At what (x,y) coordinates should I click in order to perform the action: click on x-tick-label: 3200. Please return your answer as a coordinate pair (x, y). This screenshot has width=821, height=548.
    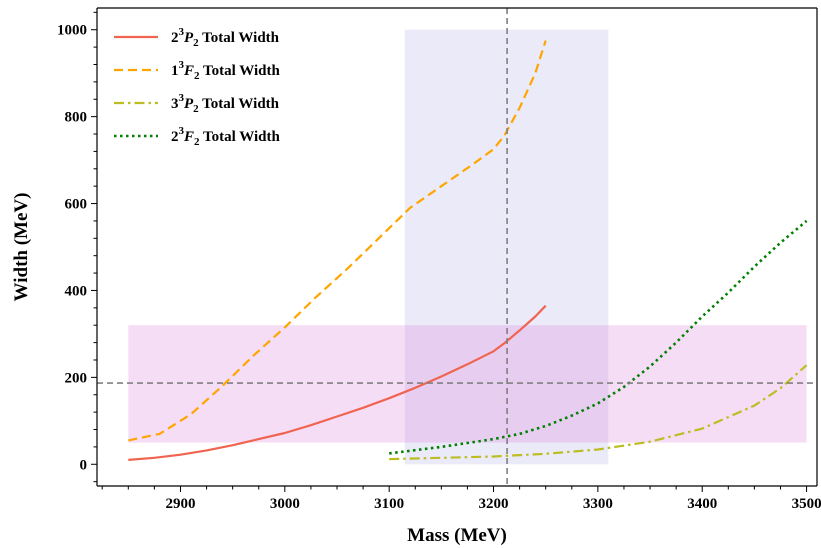
    Looking at the image, I should click on (494, 504).